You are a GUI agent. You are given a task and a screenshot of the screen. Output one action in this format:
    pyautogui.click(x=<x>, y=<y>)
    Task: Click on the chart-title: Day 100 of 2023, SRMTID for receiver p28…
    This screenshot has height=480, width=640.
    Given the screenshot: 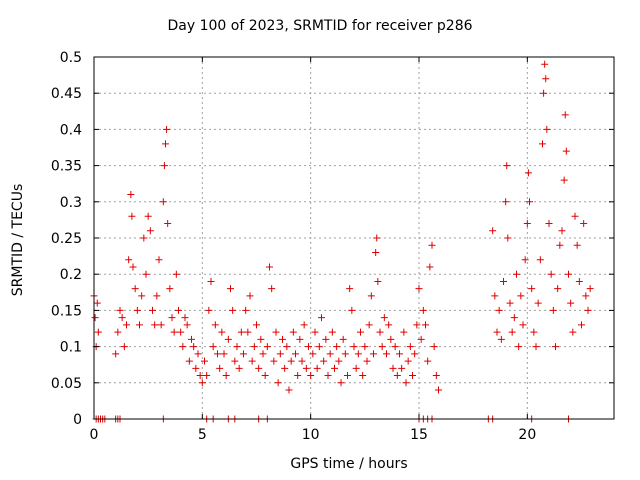 What is the action you would take?
    pyautogui.click(x=320, y=26)
    